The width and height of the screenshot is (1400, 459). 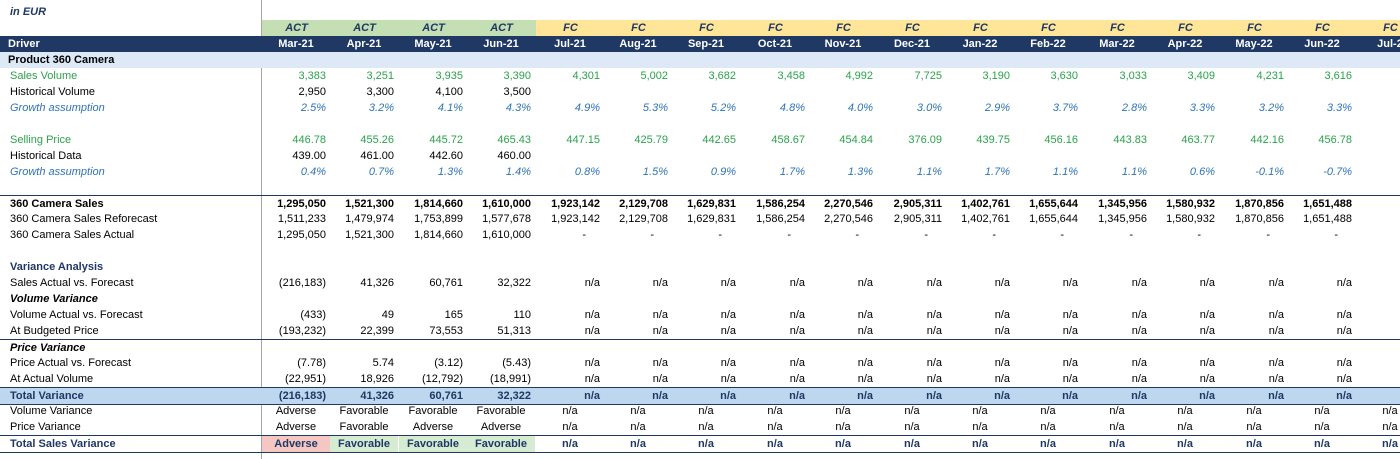 I want to click on cell: 3.2%, so click(x=1271, y=108).